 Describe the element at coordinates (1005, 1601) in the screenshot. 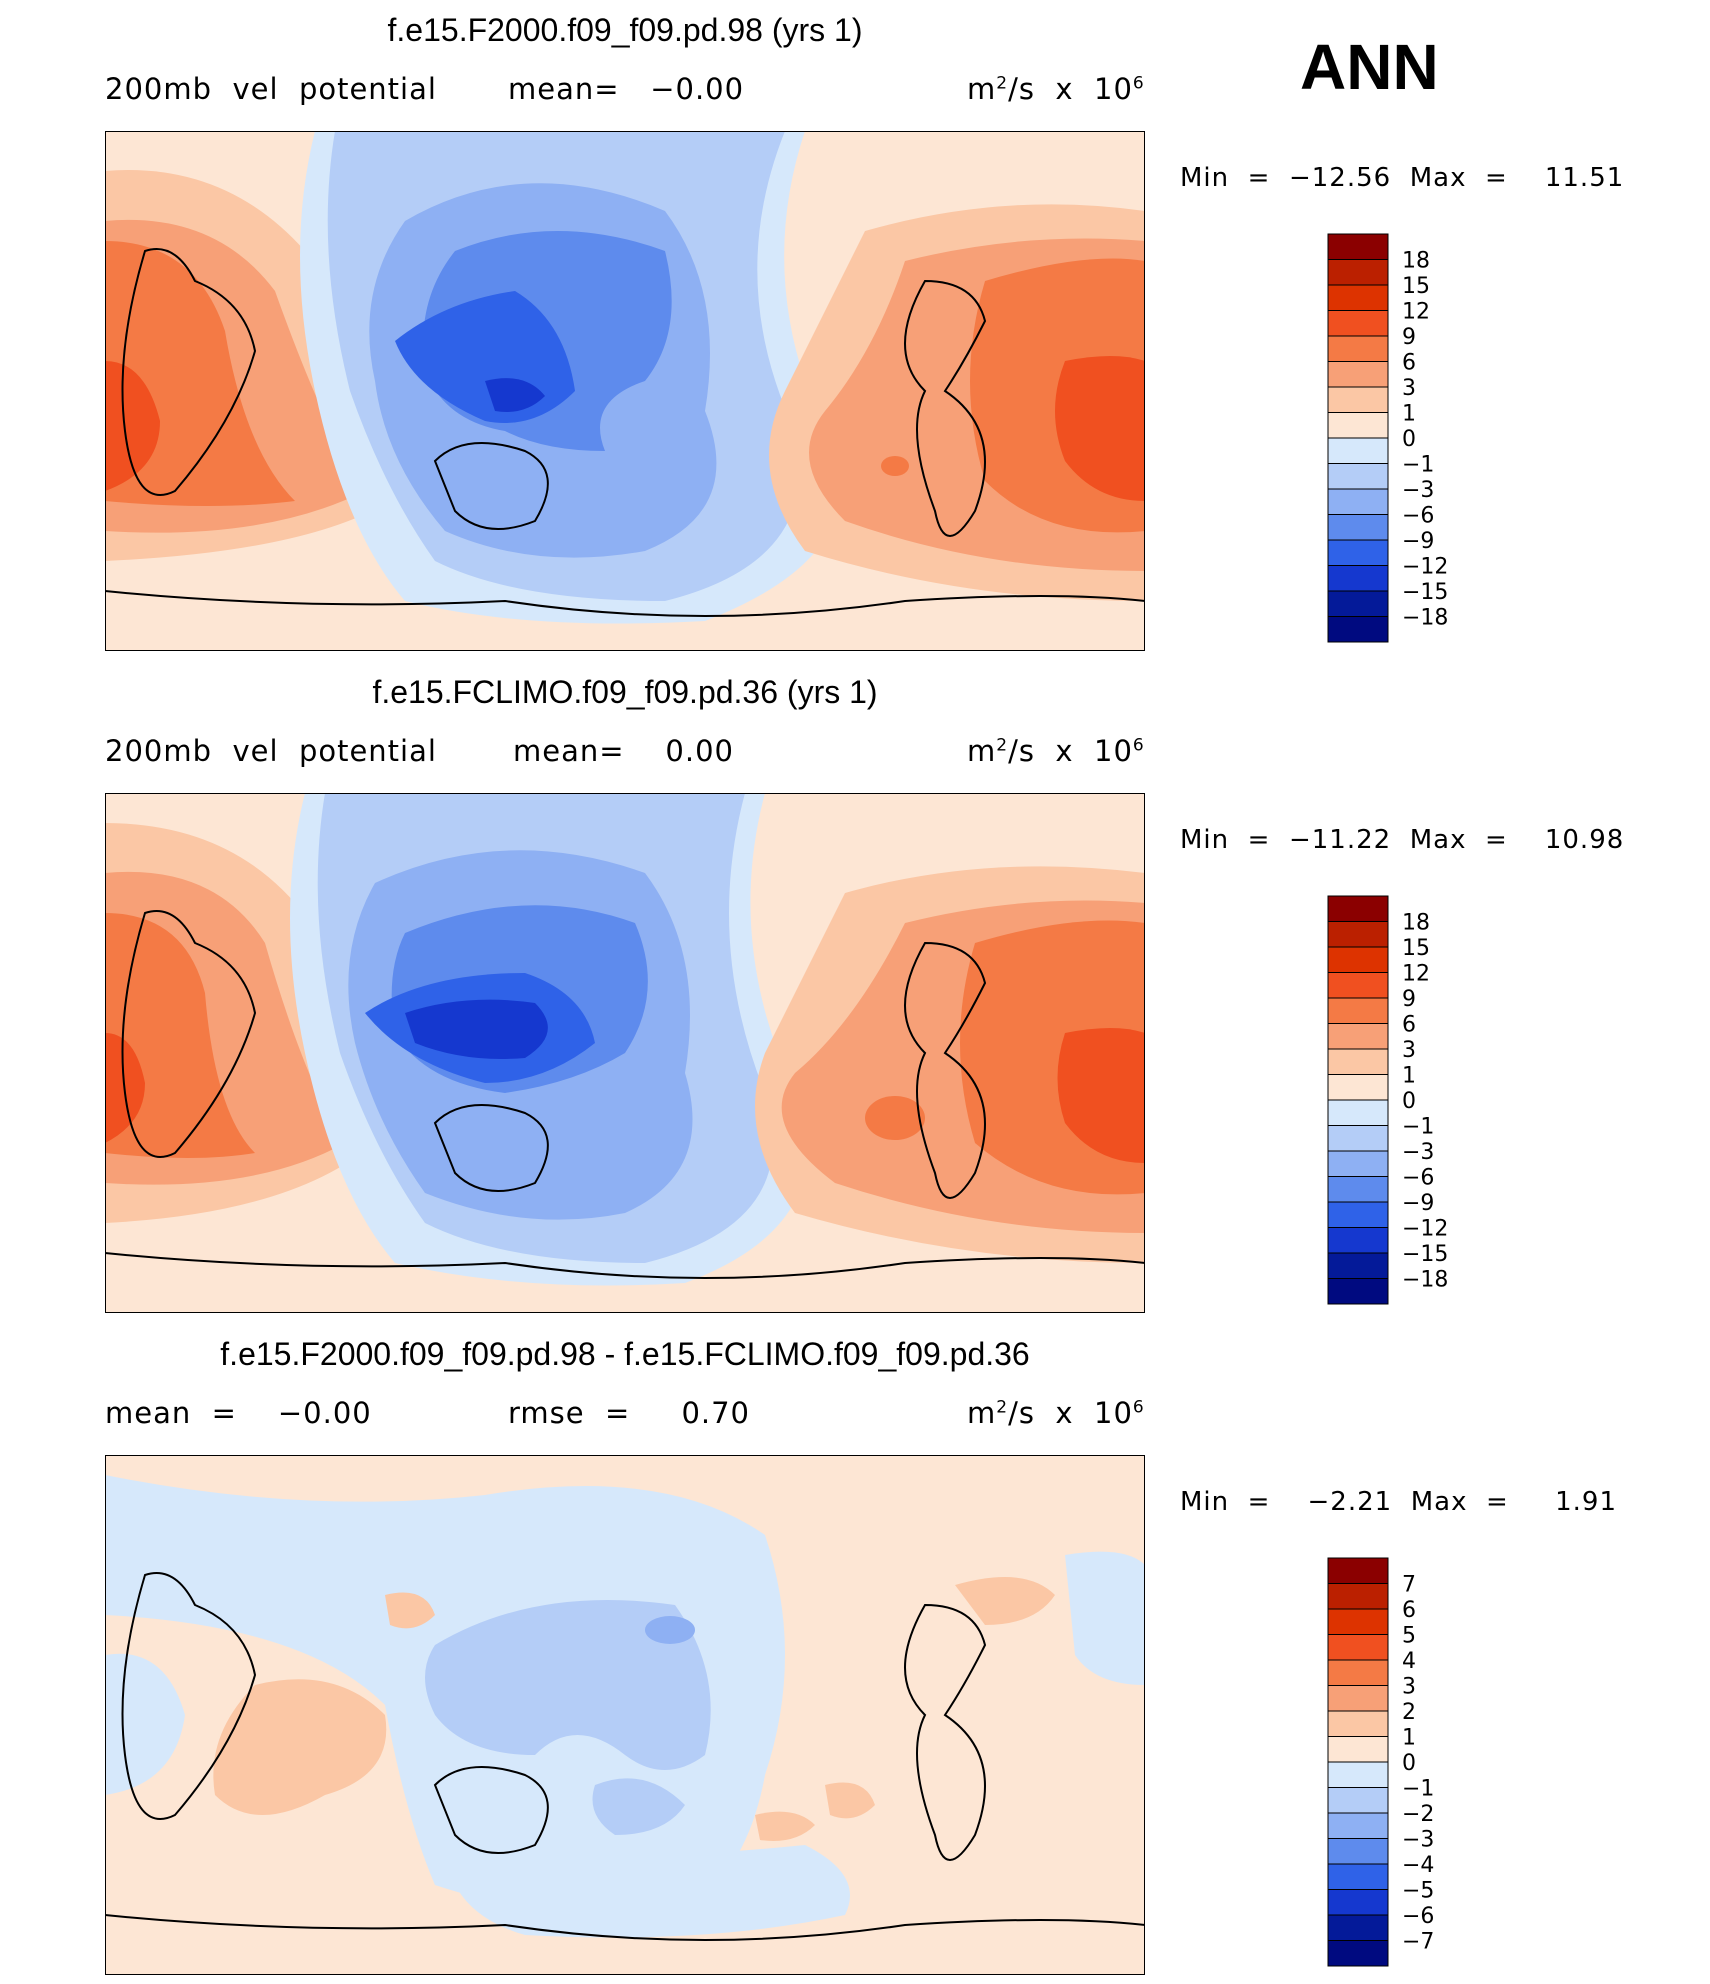

I see `contour-pos-1-atl` at that location.